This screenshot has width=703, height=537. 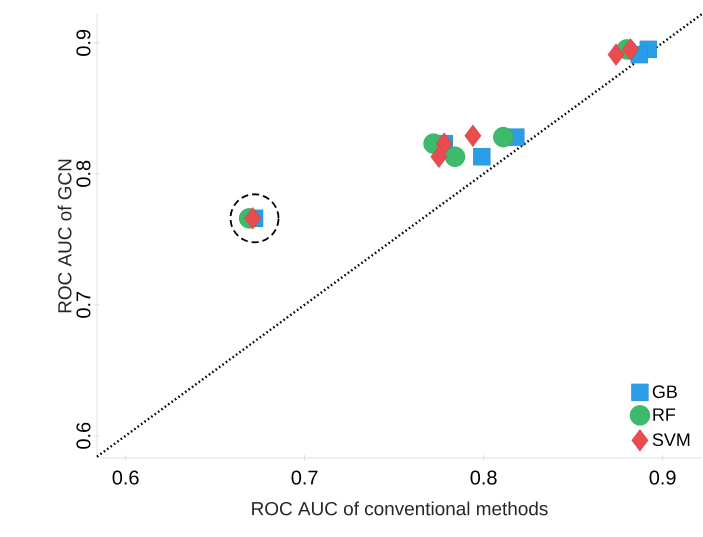 What do you see at coordinates (664, 391) in the screenshot?
I see `legend-label: GB` at bounding box center [664, 391].